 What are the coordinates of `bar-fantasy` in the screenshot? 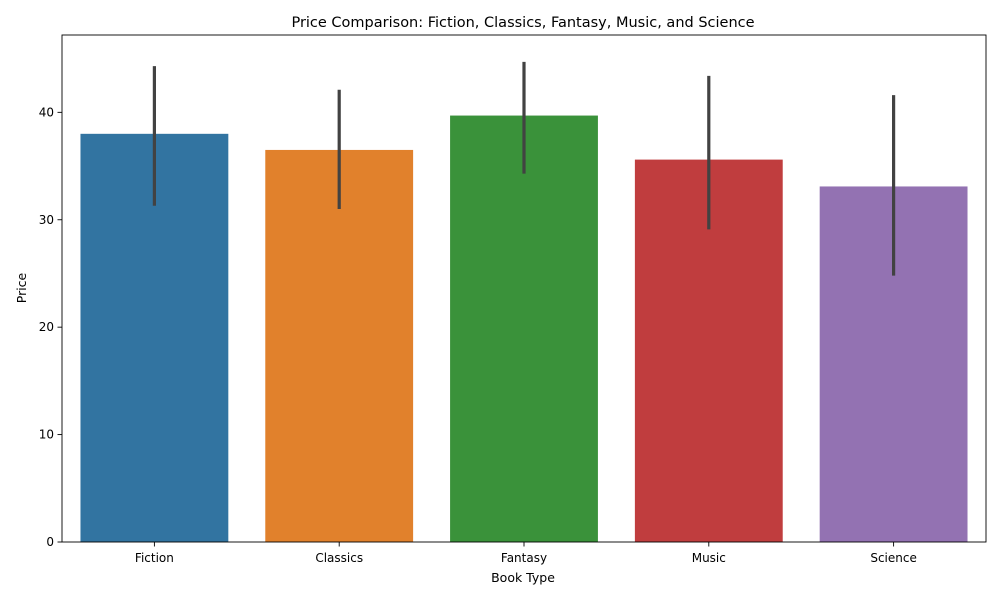 It's located at (524, 329).